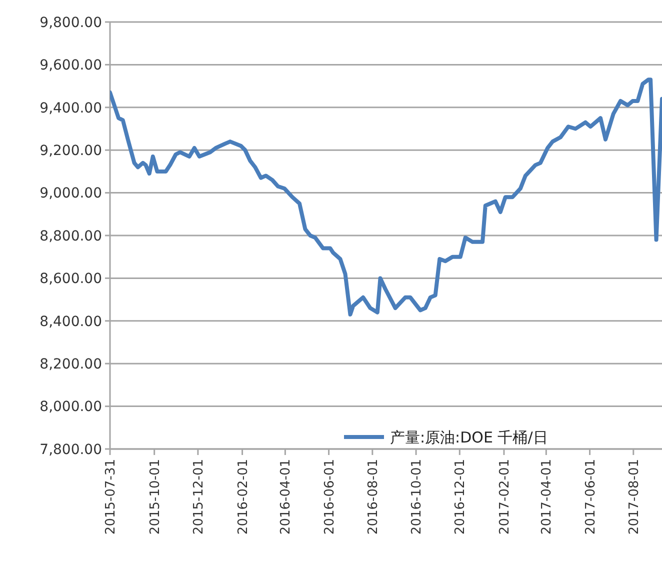 This screenshot has height=564, width=662. I want to click on x-tick-label: 2017-08-01, so click(634, 497).